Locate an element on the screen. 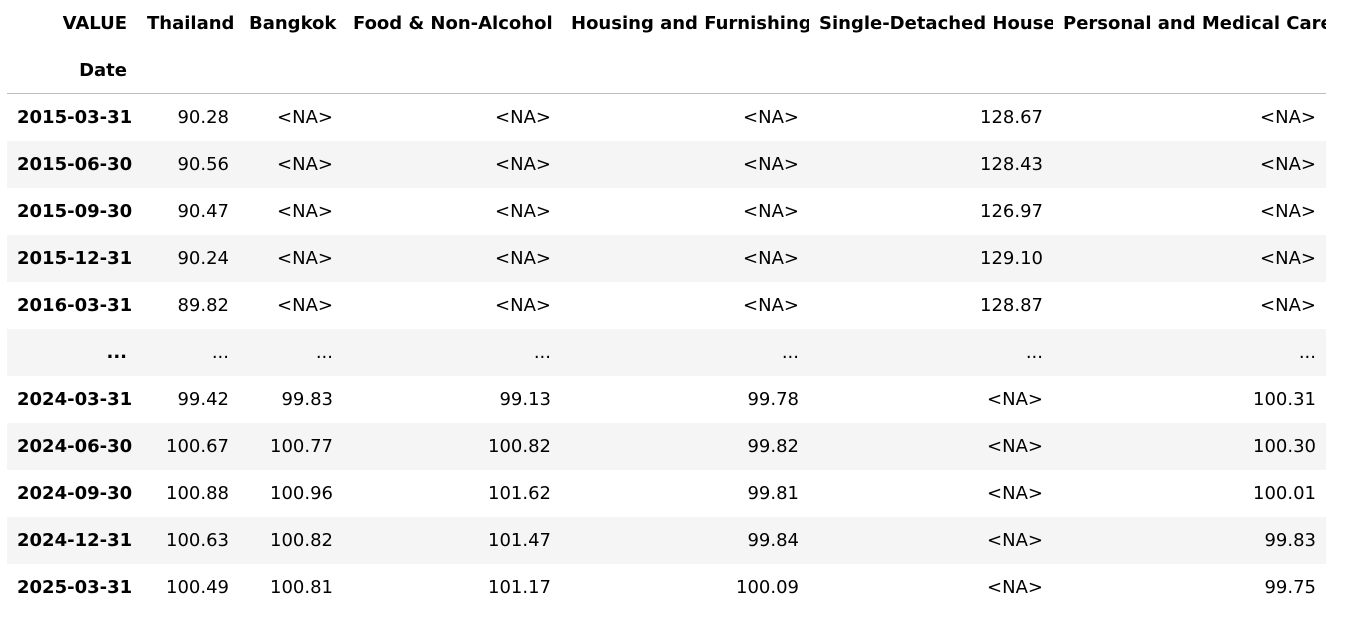  table-cell: 99.84 is located at coordinates (773, 540).